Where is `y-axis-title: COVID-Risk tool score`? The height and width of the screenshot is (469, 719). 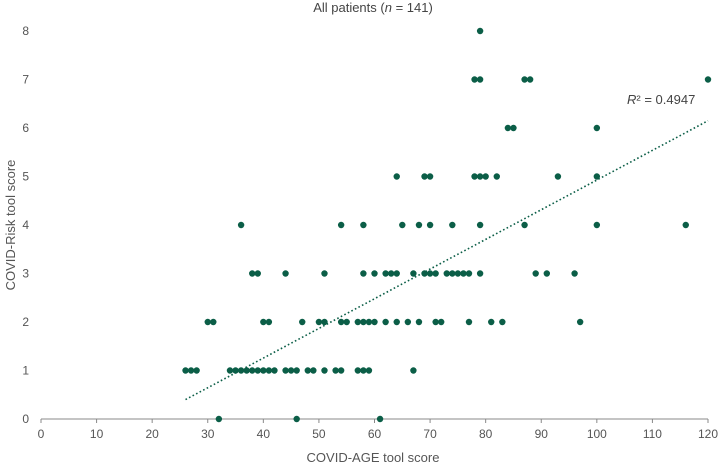 y-axis-title: COVID-Risk tool score is located at coordinates (10, 225).